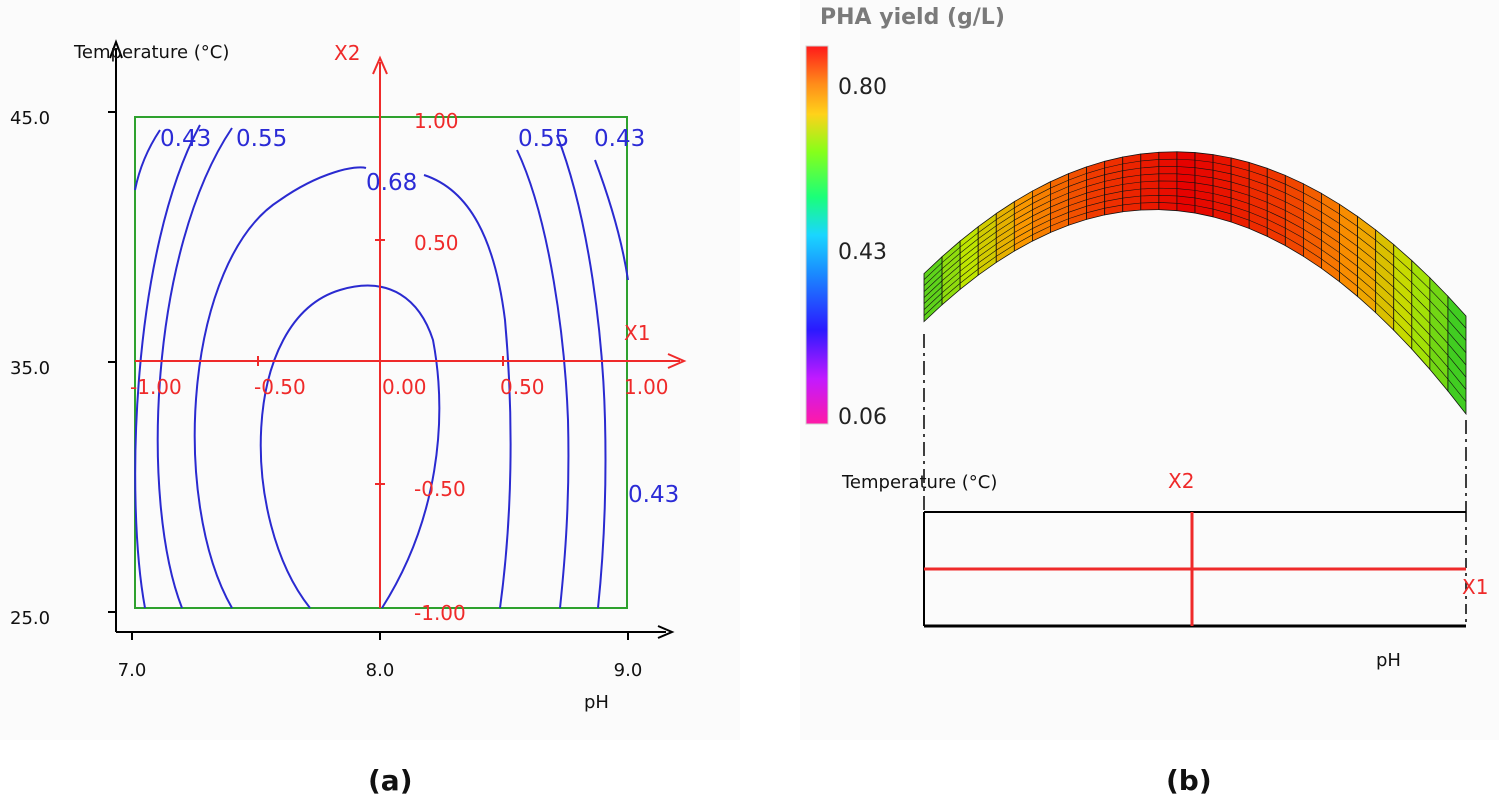 The image size is (1499, 806). What do you see at coordinates (440, 489) in the screenshot?
I see `coded-y-tick-label: -0.50` at bounding box center [440, 489].